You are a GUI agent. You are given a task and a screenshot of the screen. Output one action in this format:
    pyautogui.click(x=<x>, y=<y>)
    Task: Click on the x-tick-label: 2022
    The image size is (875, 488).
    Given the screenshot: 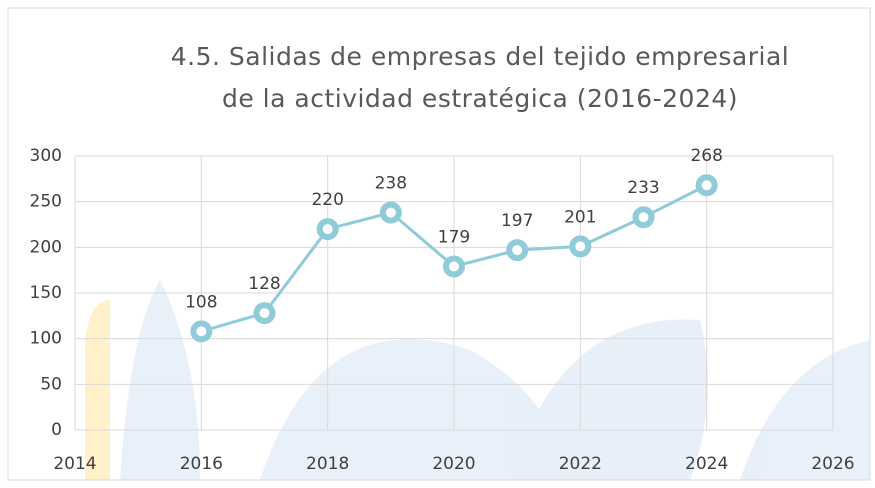 What is the action you would take?
    pyautogui.click(x=580, y=464)
    